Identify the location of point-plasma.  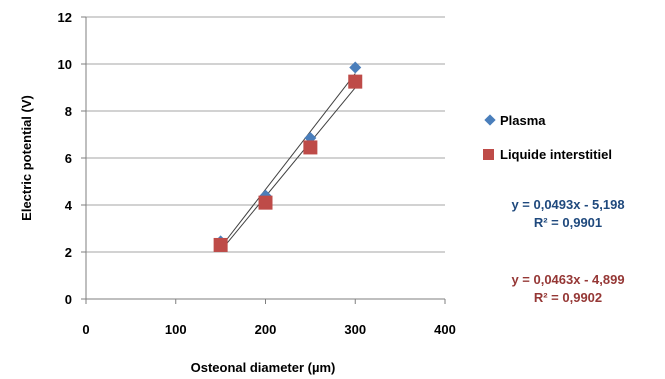
(355, 67).